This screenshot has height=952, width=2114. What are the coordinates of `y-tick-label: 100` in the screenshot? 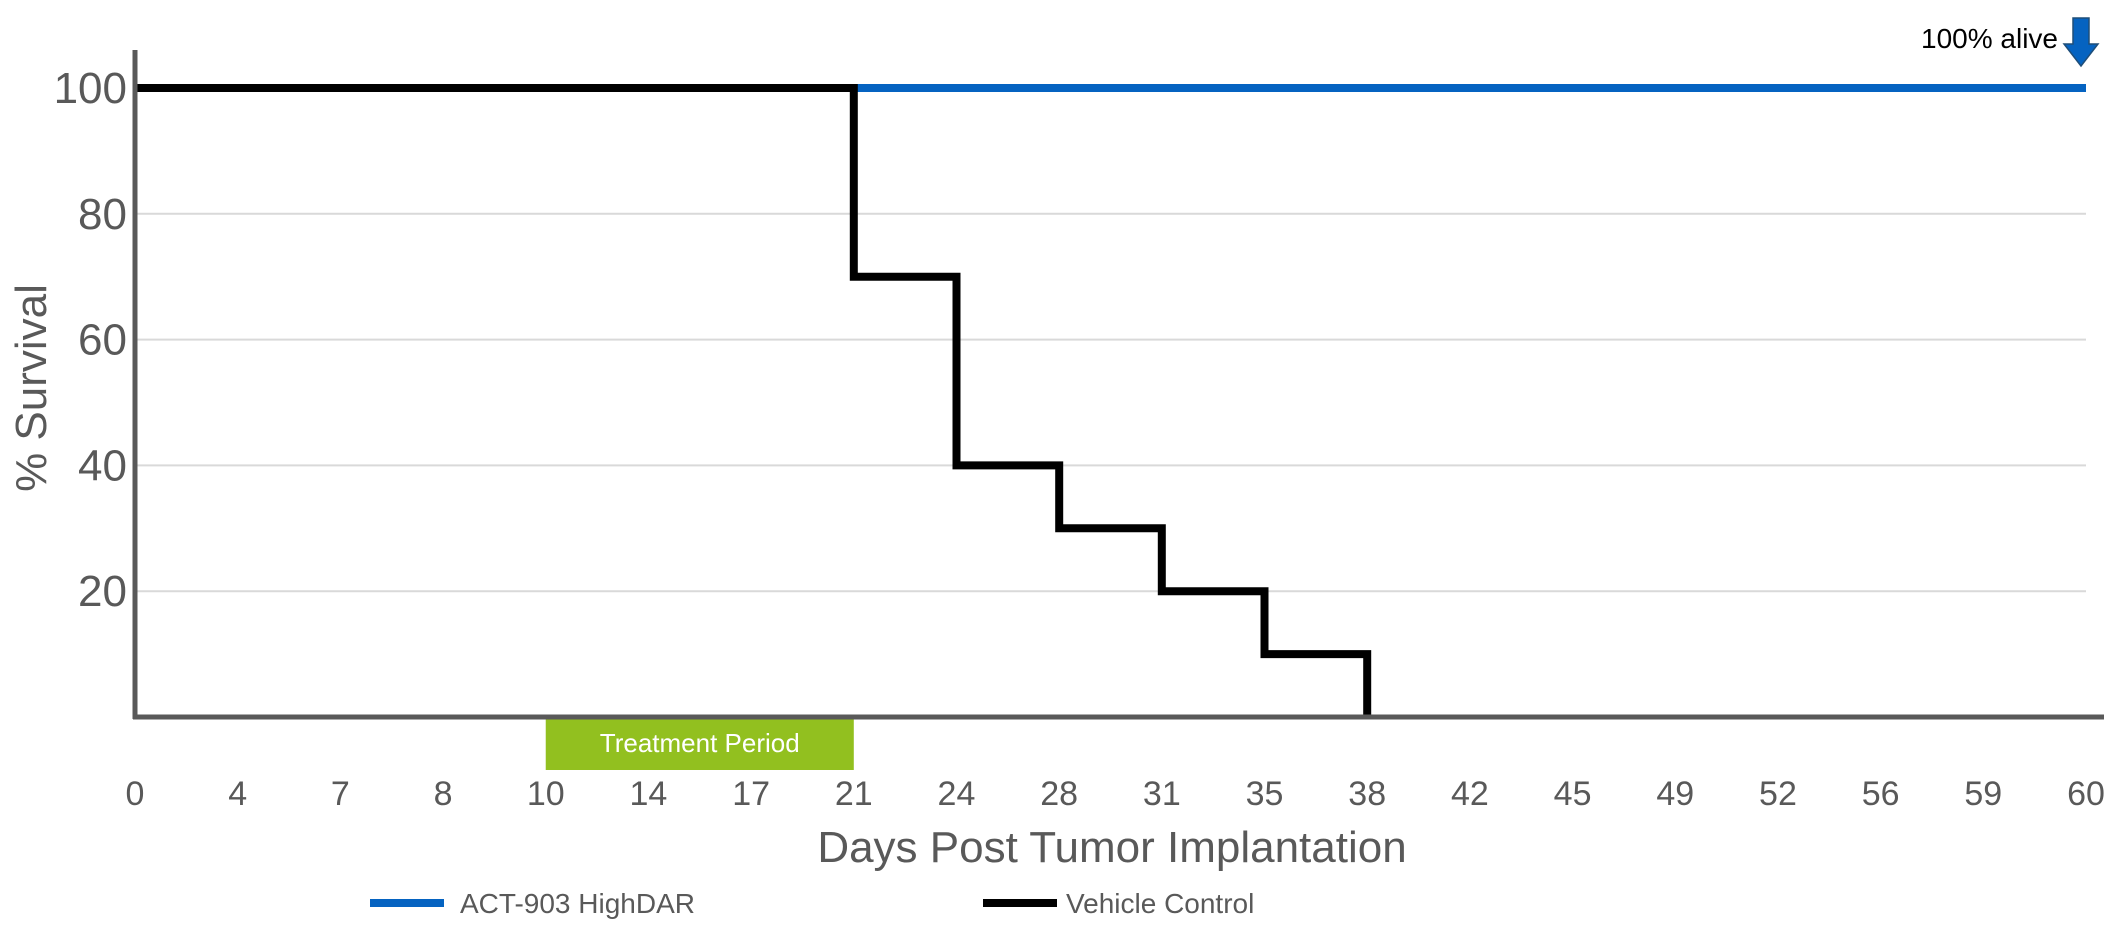 It's located at (90, 88).